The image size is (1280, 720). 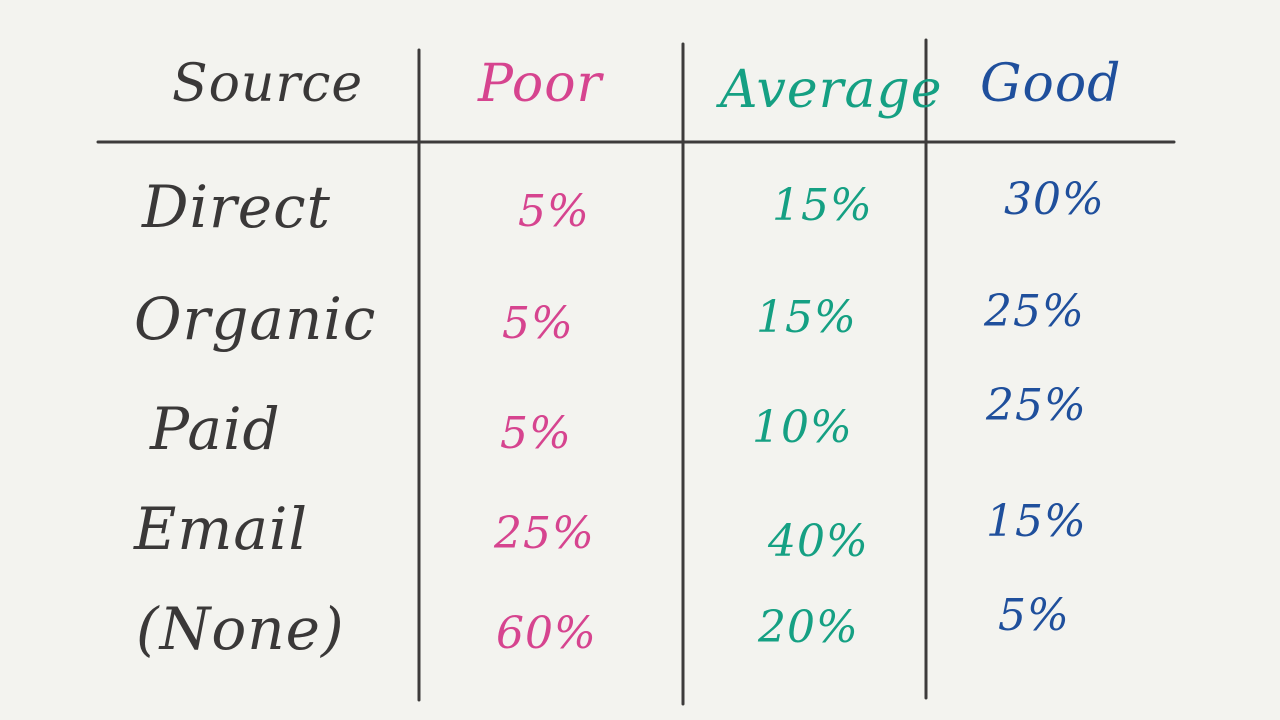 I want to click on row-label: Direct, so click(x=236, y=207).